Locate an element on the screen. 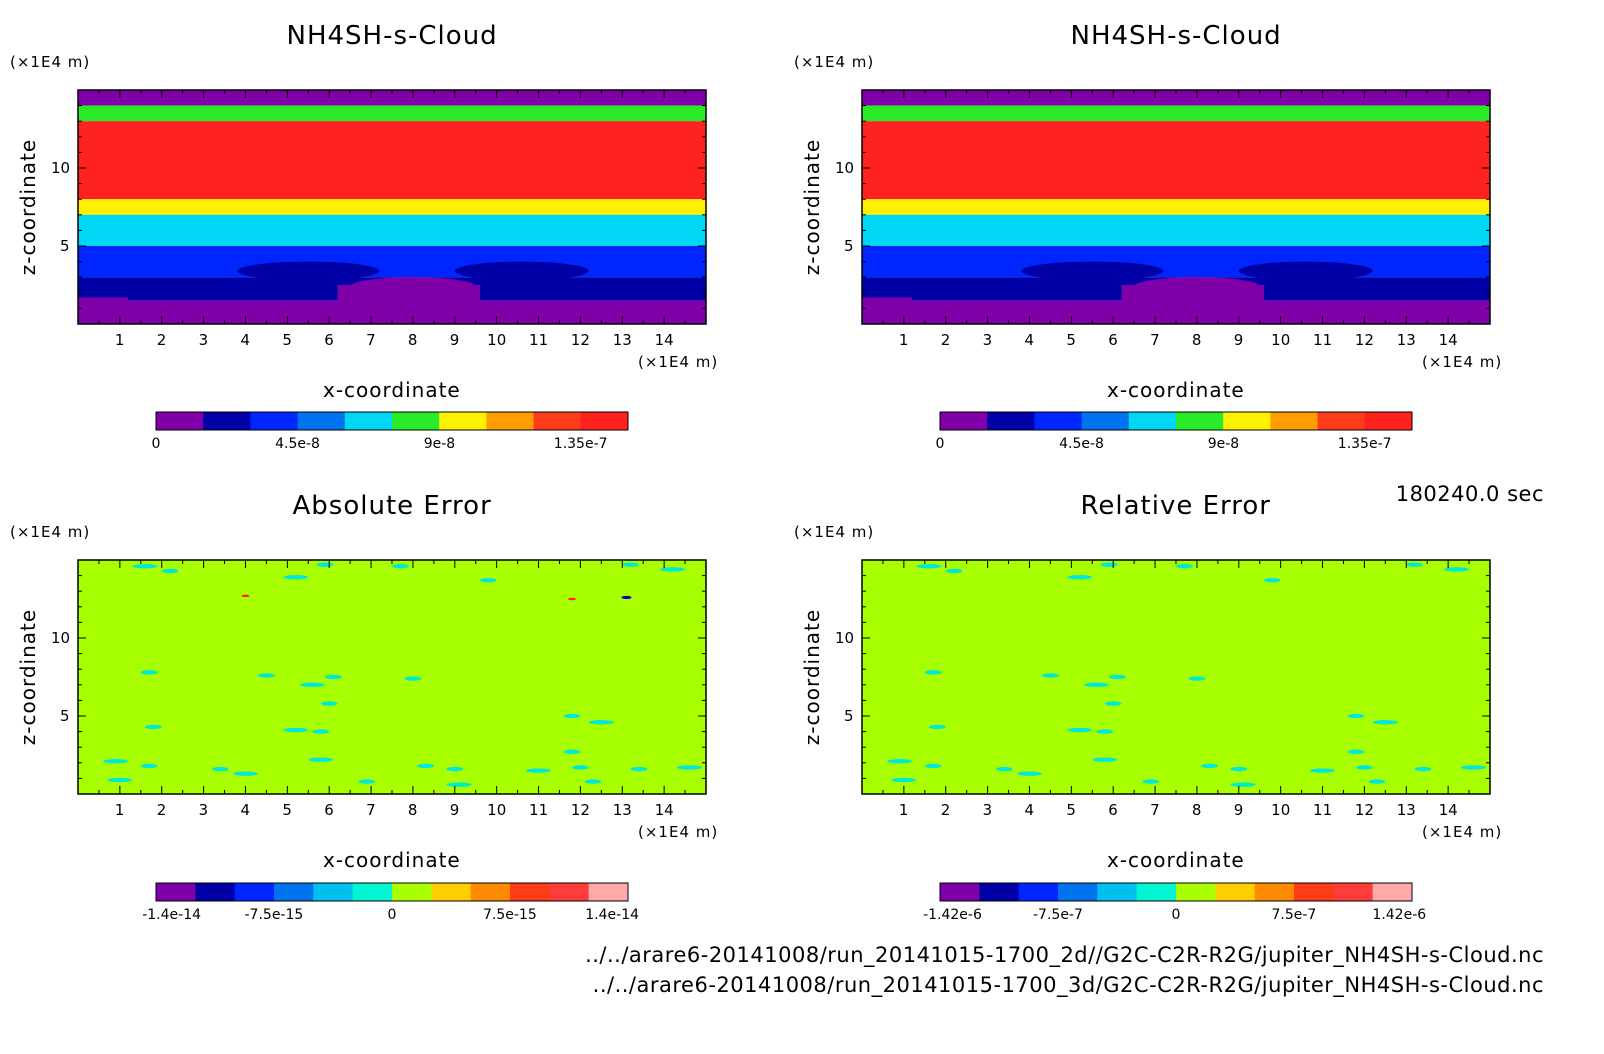 The height and width of the screenshot is (1054, 1604). colorbar-tick-label: -7.5e-15 is located at coordinates (274, 915).